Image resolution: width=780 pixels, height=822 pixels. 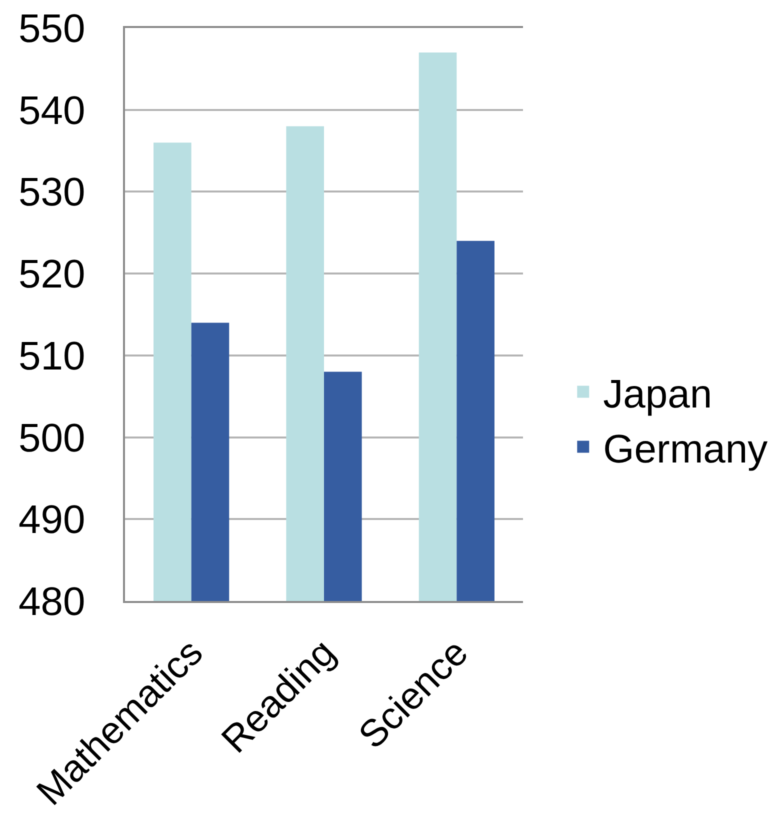 I want to click on y-tick-label: 520, so click(x=52, y=274).